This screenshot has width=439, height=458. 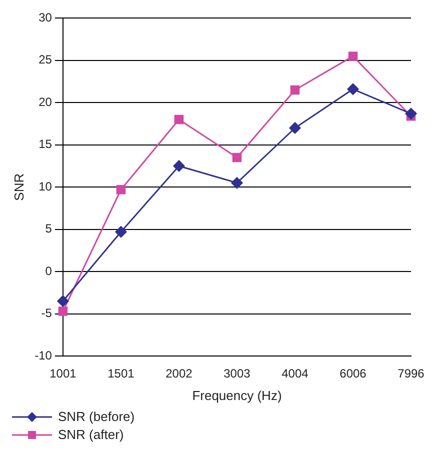 What do you see at coordinates (237, 395) in the screenshot?
I see `x-axis-title: Frequency (Hz)` at bounding box center [237, 395].